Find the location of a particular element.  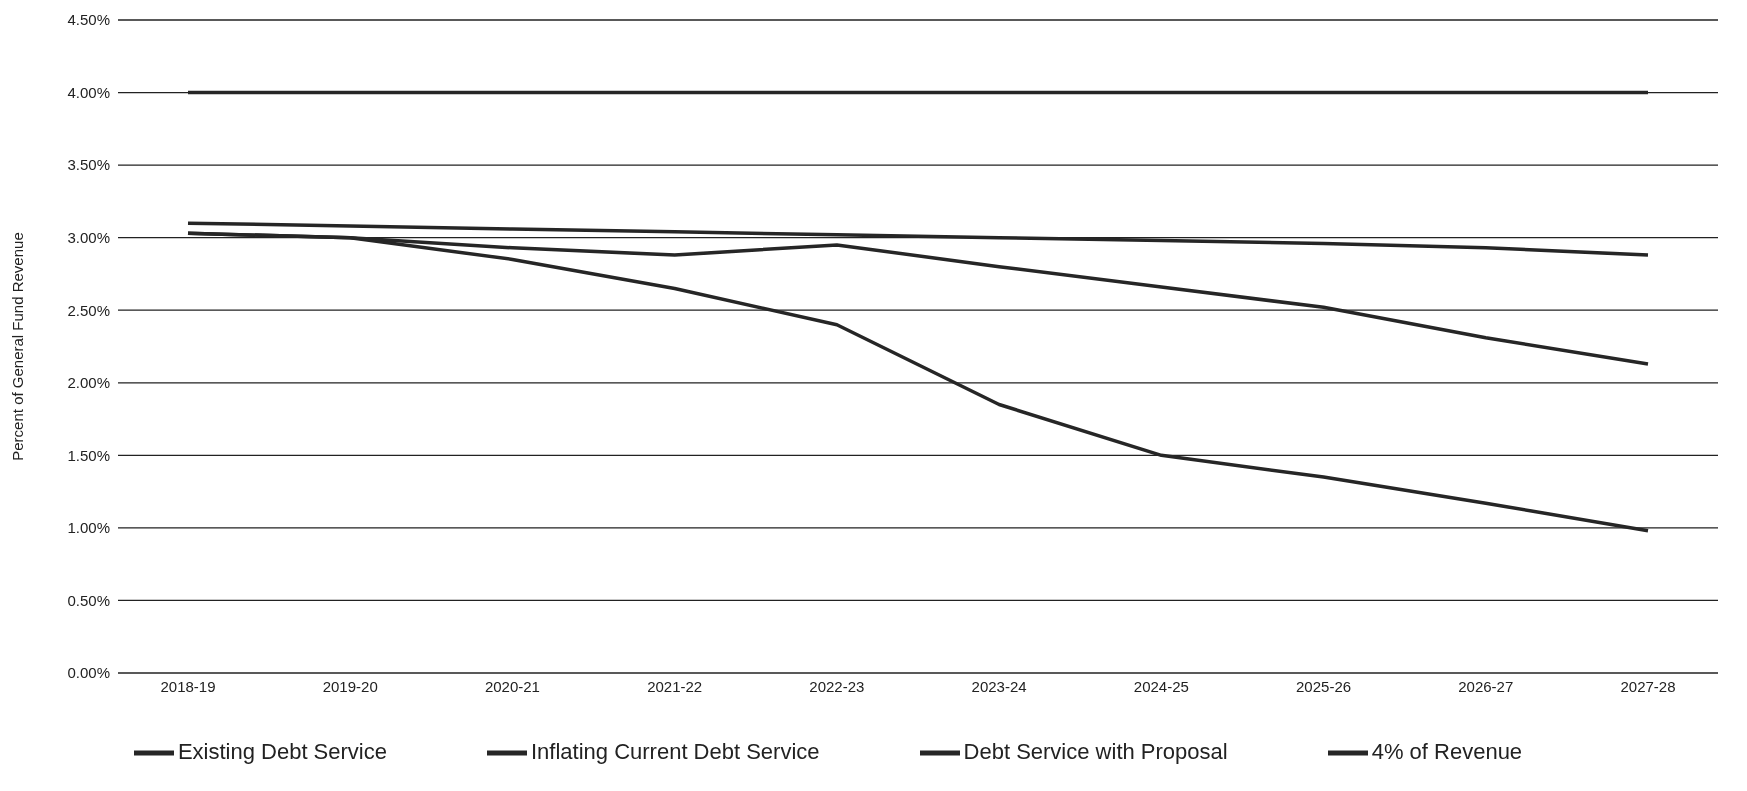

y-tick-label: 4.00% is located at coordinates (88, 92).